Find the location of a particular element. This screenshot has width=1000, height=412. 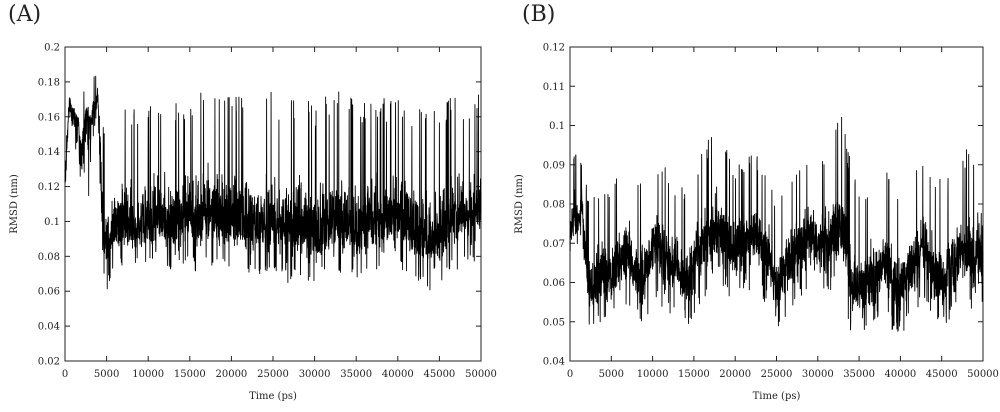

y-tick-label: 0.16 is located at coordinates (49, 117).